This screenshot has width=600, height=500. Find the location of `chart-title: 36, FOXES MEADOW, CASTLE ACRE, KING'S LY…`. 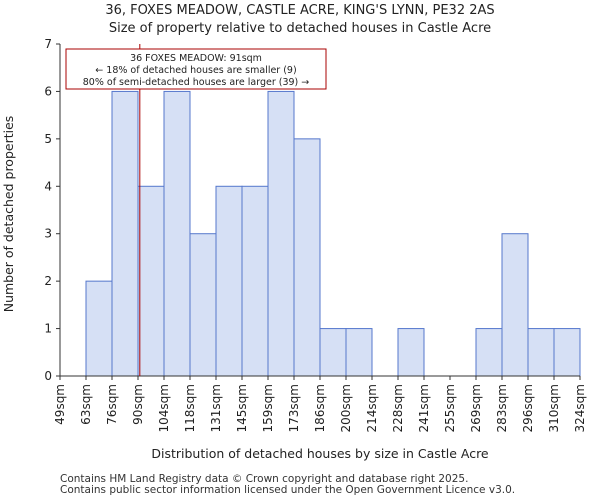

chart-title: 36, FOXES MEADOW, CASTLE ACRE, KING'S LY… is located at coordinates (300, 10).